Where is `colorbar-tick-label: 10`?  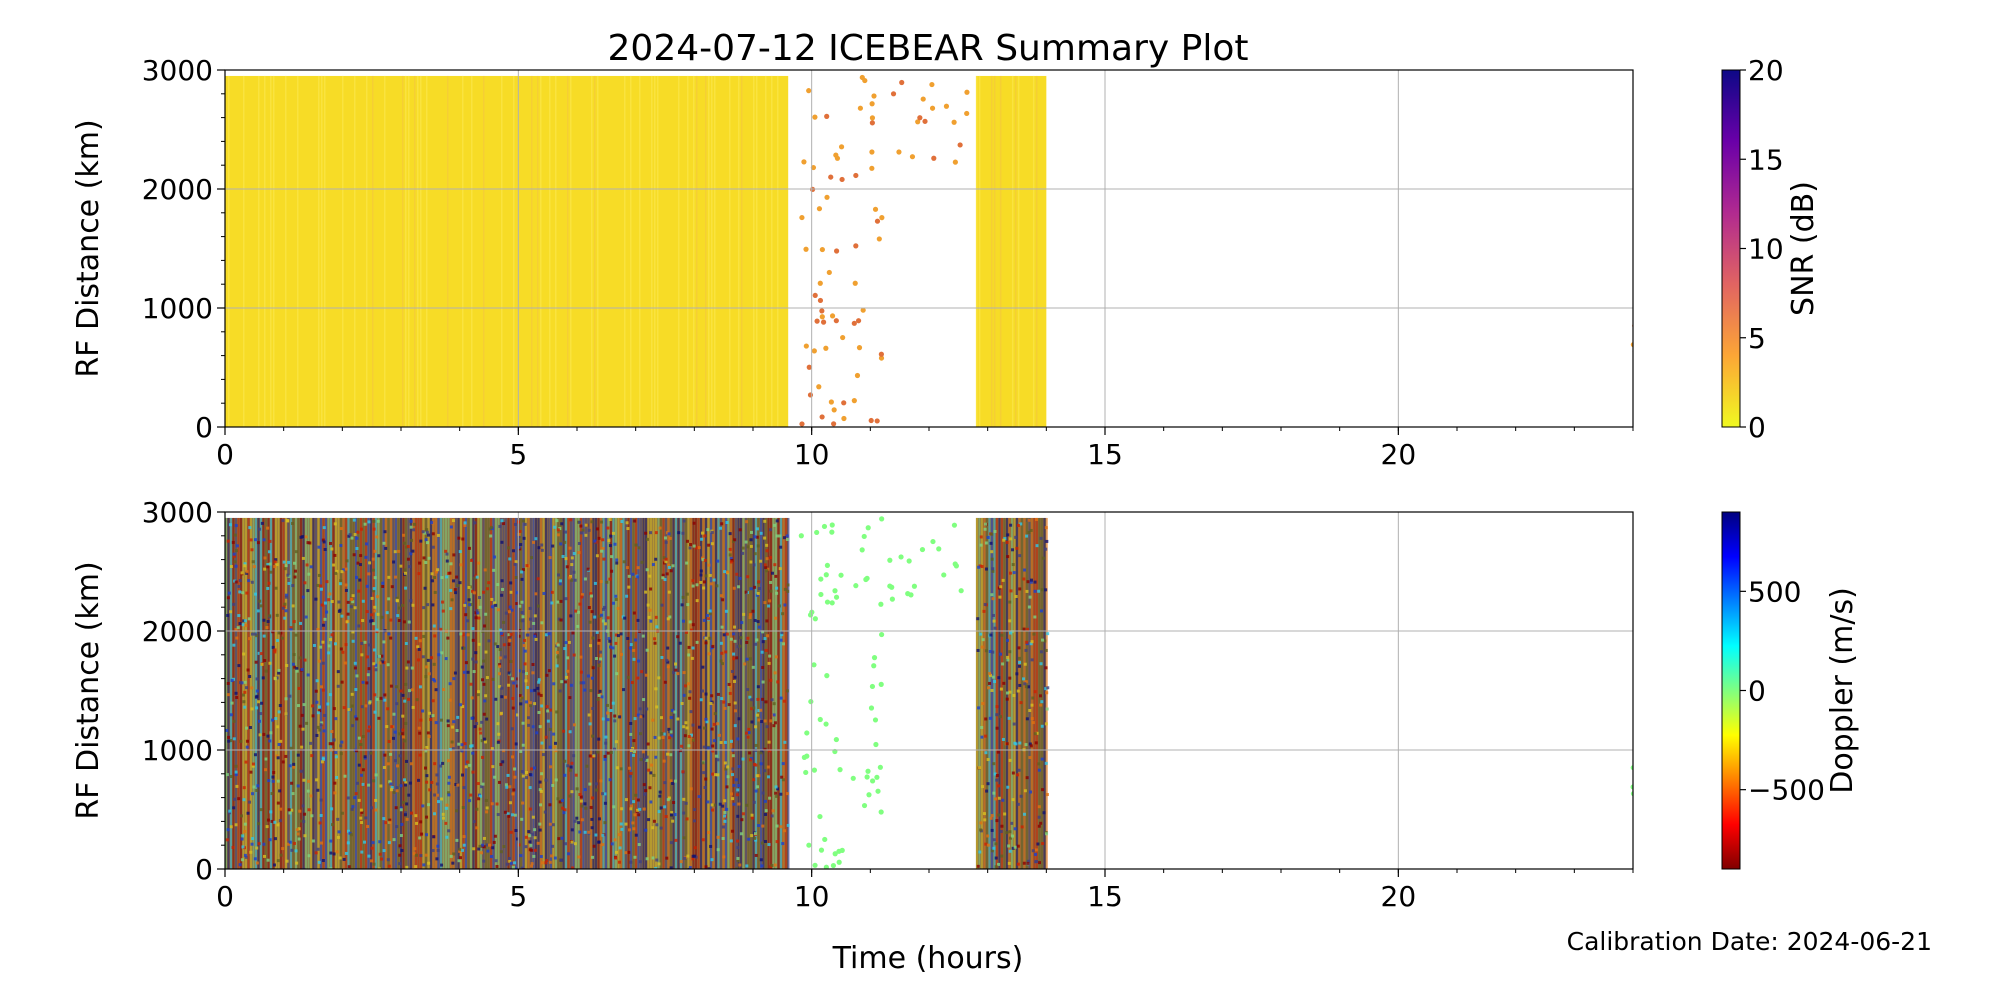 colorbar-tick-label: 10 is located at coordinates (1766, 249).